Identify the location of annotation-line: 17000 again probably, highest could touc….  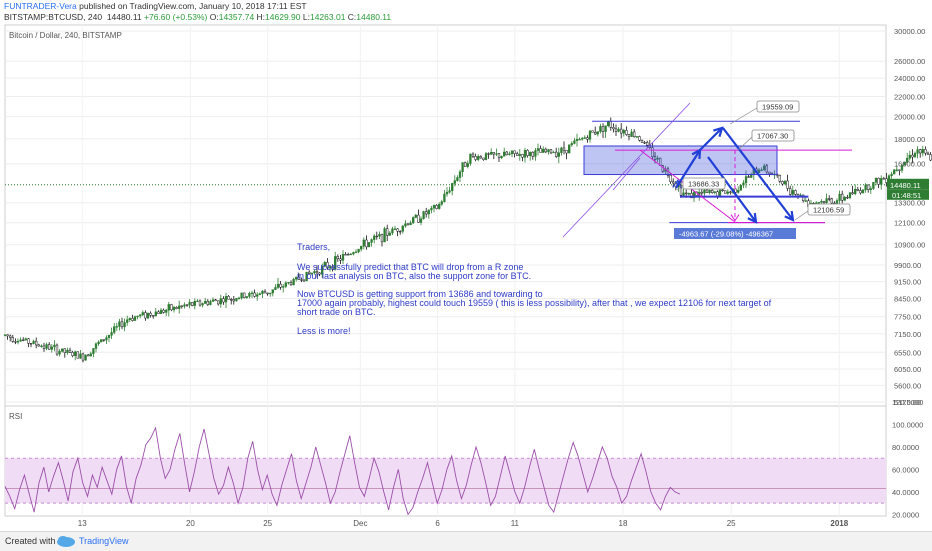
(534, 303).